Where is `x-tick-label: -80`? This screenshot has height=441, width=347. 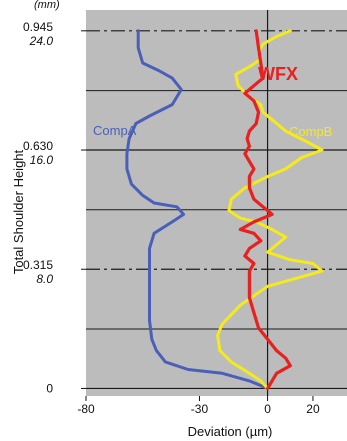 x-tick-label: -80 is located at coordinates (86, 409).